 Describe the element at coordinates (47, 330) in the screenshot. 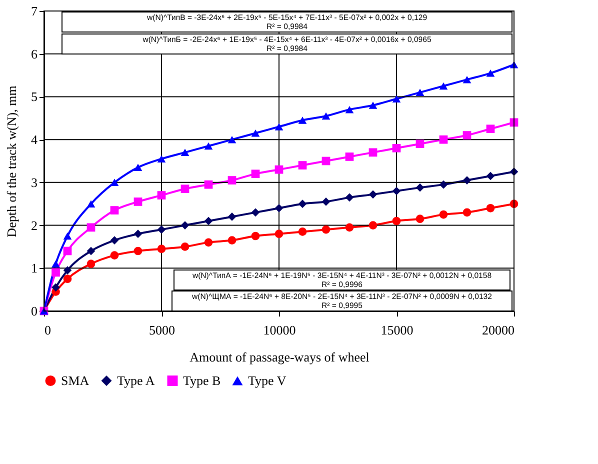

I see `x-tick-label: 0` at that location.